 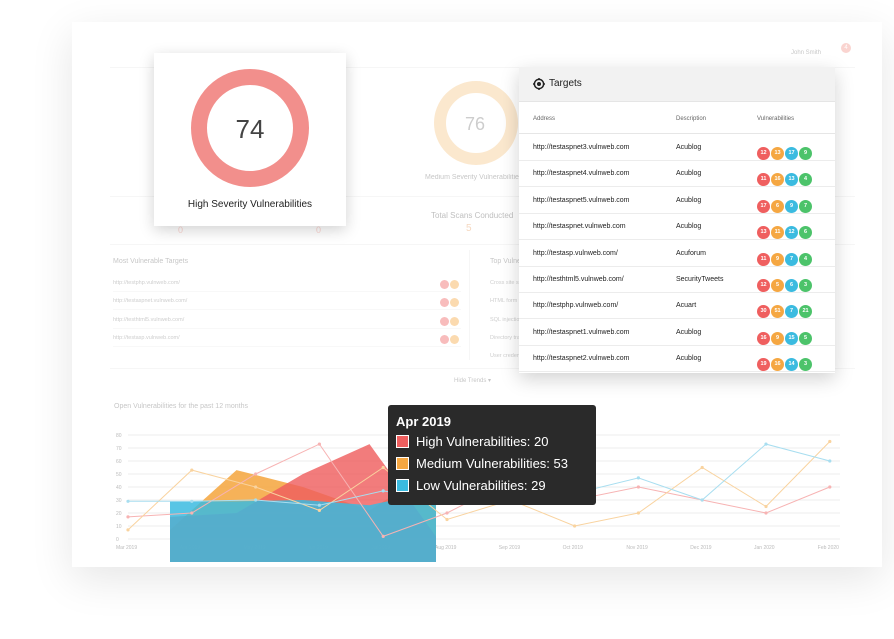 I want to click on list-item: http://testasp.vulnweb.com/, so click(x=287, y=338).